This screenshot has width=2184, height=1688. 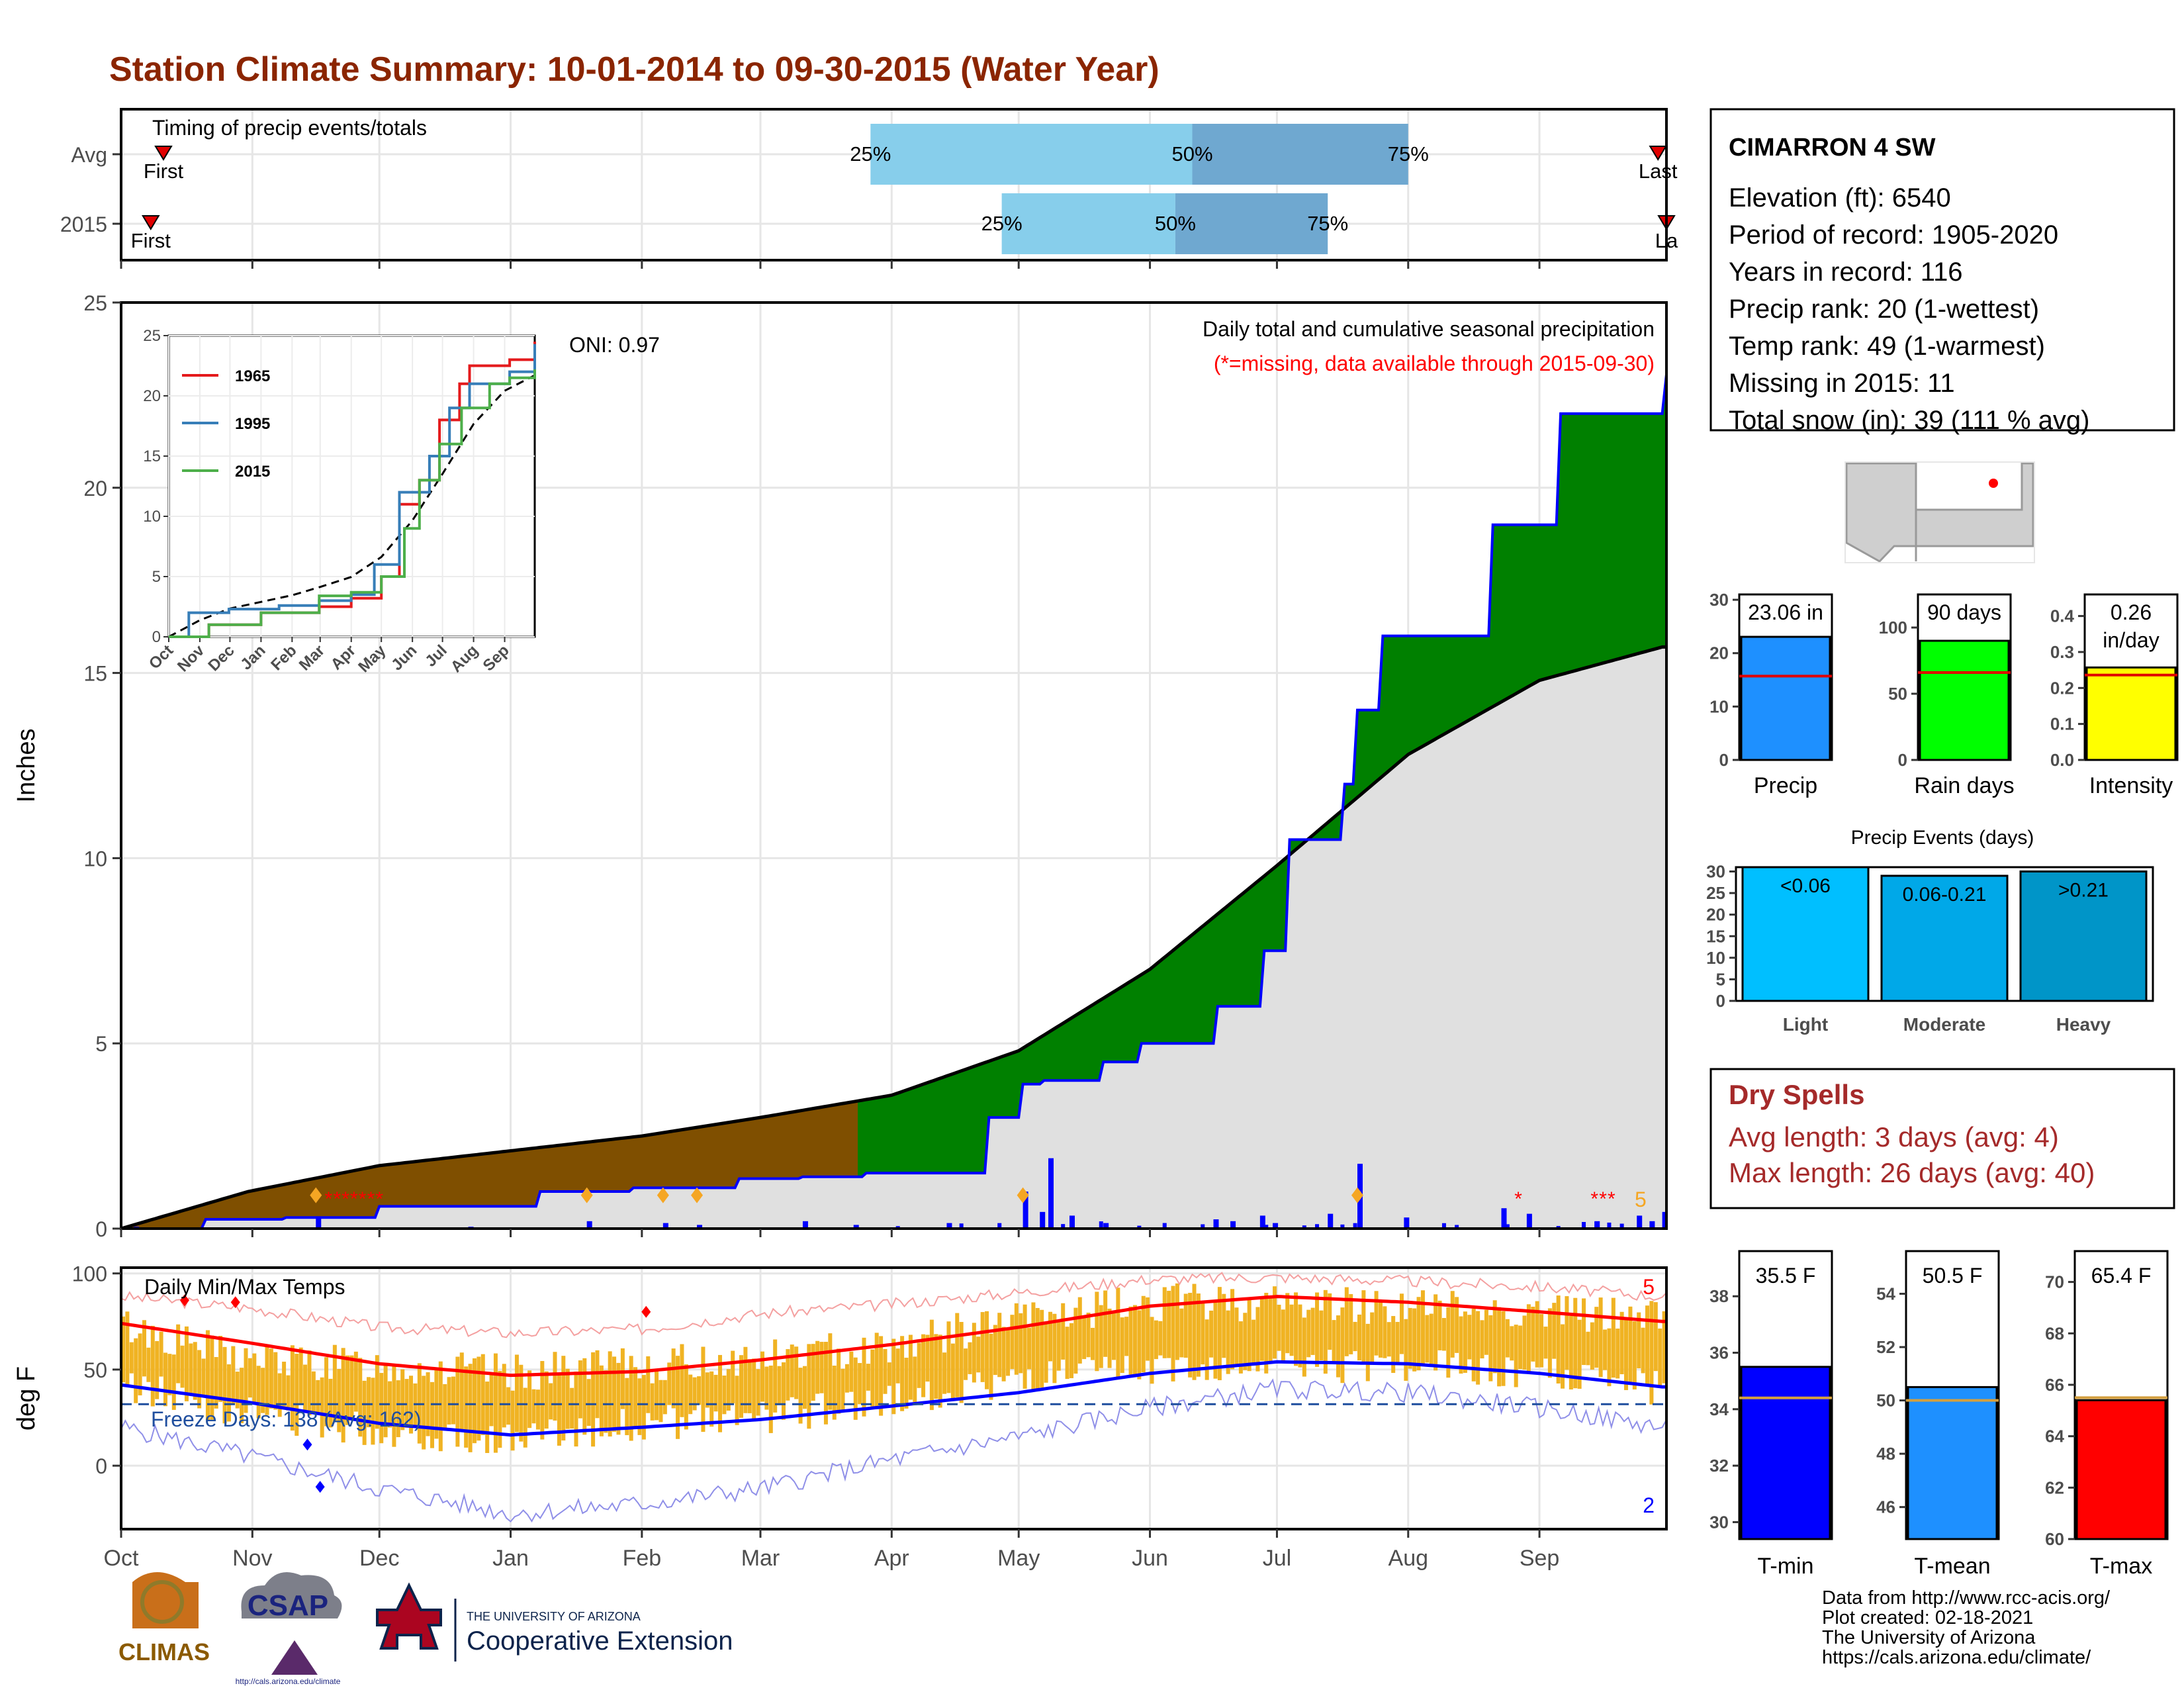 I want to click on precip-y-tick-label: 15, so click(x=95, y=674).